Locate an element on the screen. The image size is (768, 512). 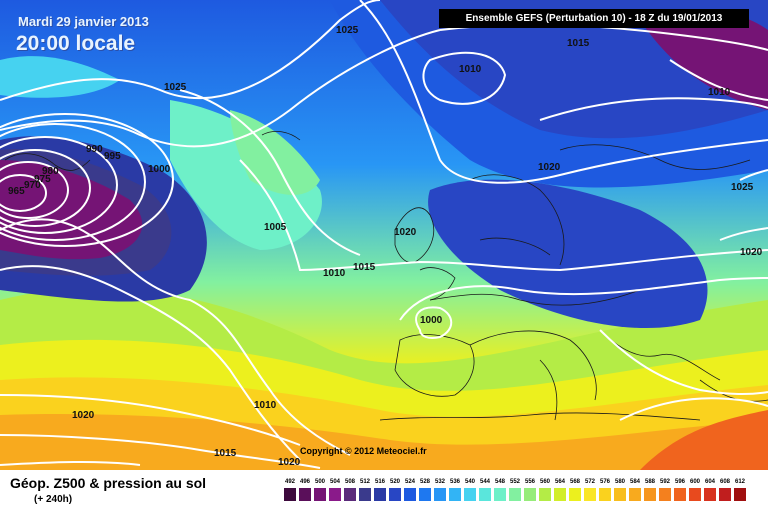
scale-tick-label: 516 is located at coordinates (379, 482).